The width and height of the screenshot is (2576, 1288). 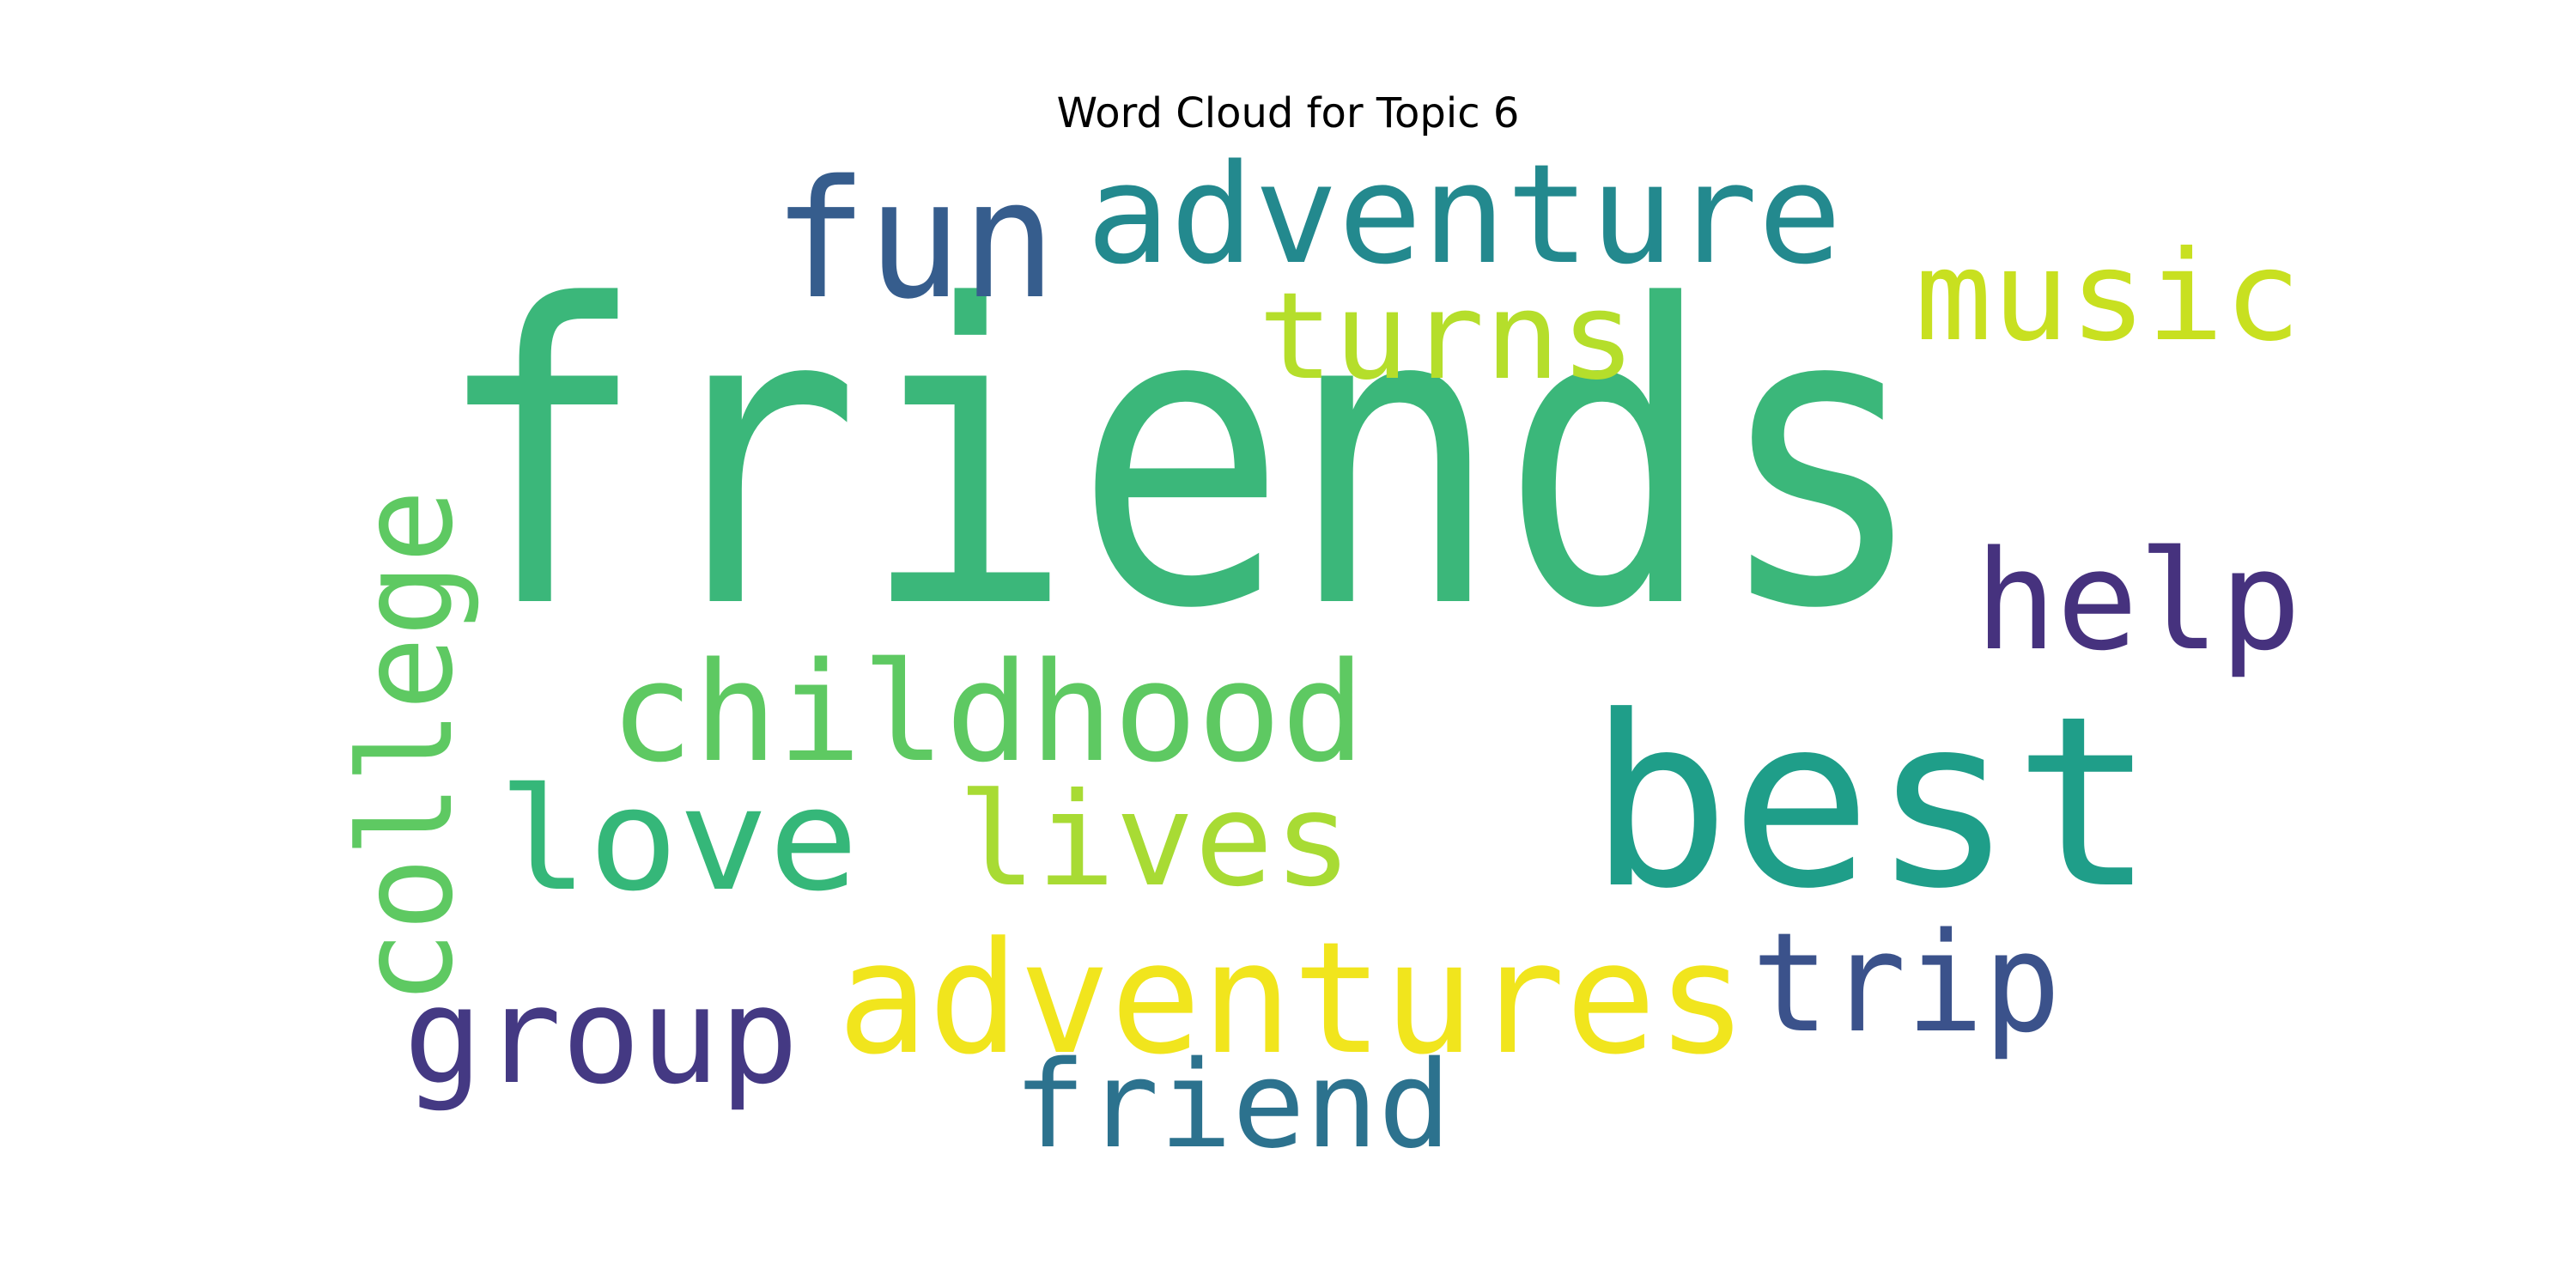 I want to click on word-best: best, so click(x=1872, y=802).